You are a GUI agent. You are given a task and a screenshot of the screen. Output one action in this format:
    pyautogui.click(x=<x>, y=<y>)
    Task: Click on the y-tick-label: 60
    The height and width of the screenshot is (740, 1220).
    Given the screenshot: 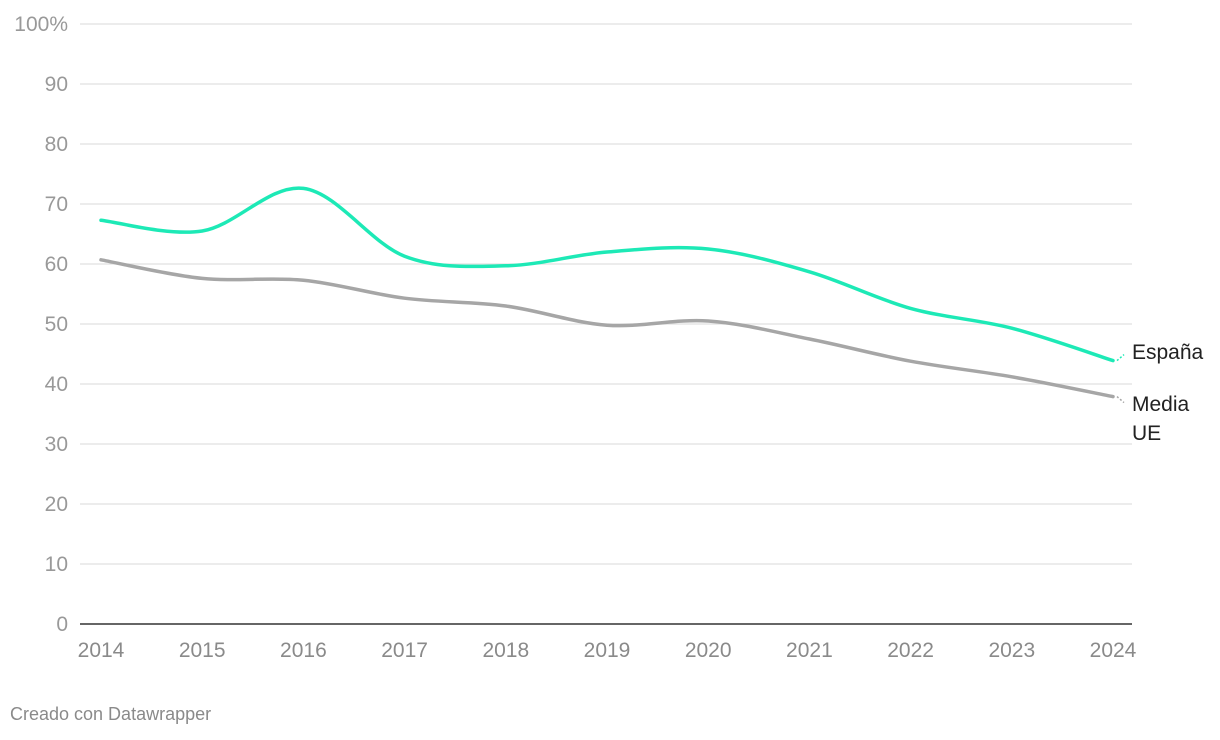 What is the action you would take?
    pyautogui.click(x=56, y=264)
    